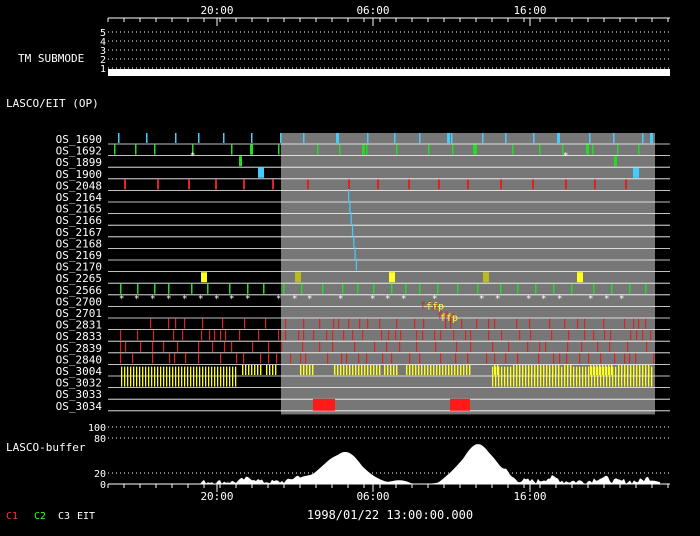  What do you see at coordinates (79, 336) in the screenshot?
I see `os-row-label: OS_2833` at bounding box center [79, 336].